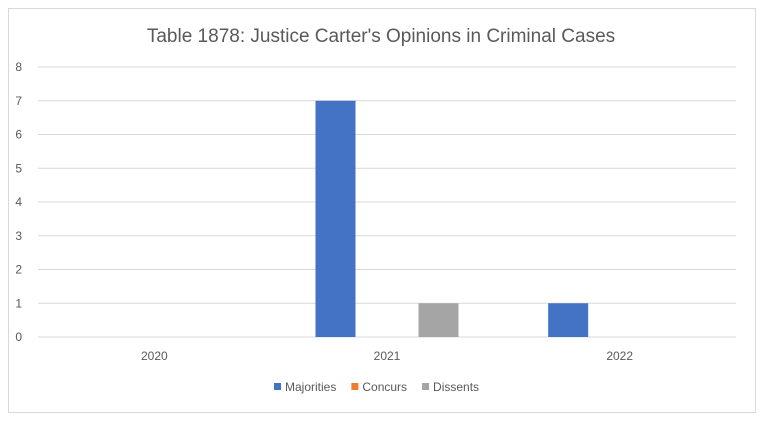  Describe the element at coordinates (154, 356) in the screenshot. I see `x-tick-label: 2020` at that location.